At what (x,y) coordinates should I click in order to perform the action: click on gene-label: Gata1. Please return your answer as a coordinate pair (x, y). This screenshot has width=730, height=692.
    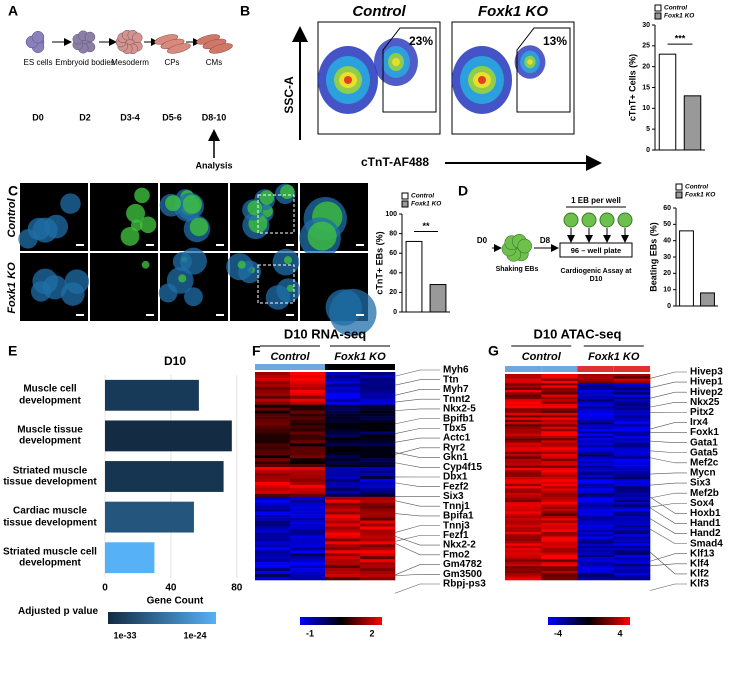
    Looking at the image, I should click on (704, 442).